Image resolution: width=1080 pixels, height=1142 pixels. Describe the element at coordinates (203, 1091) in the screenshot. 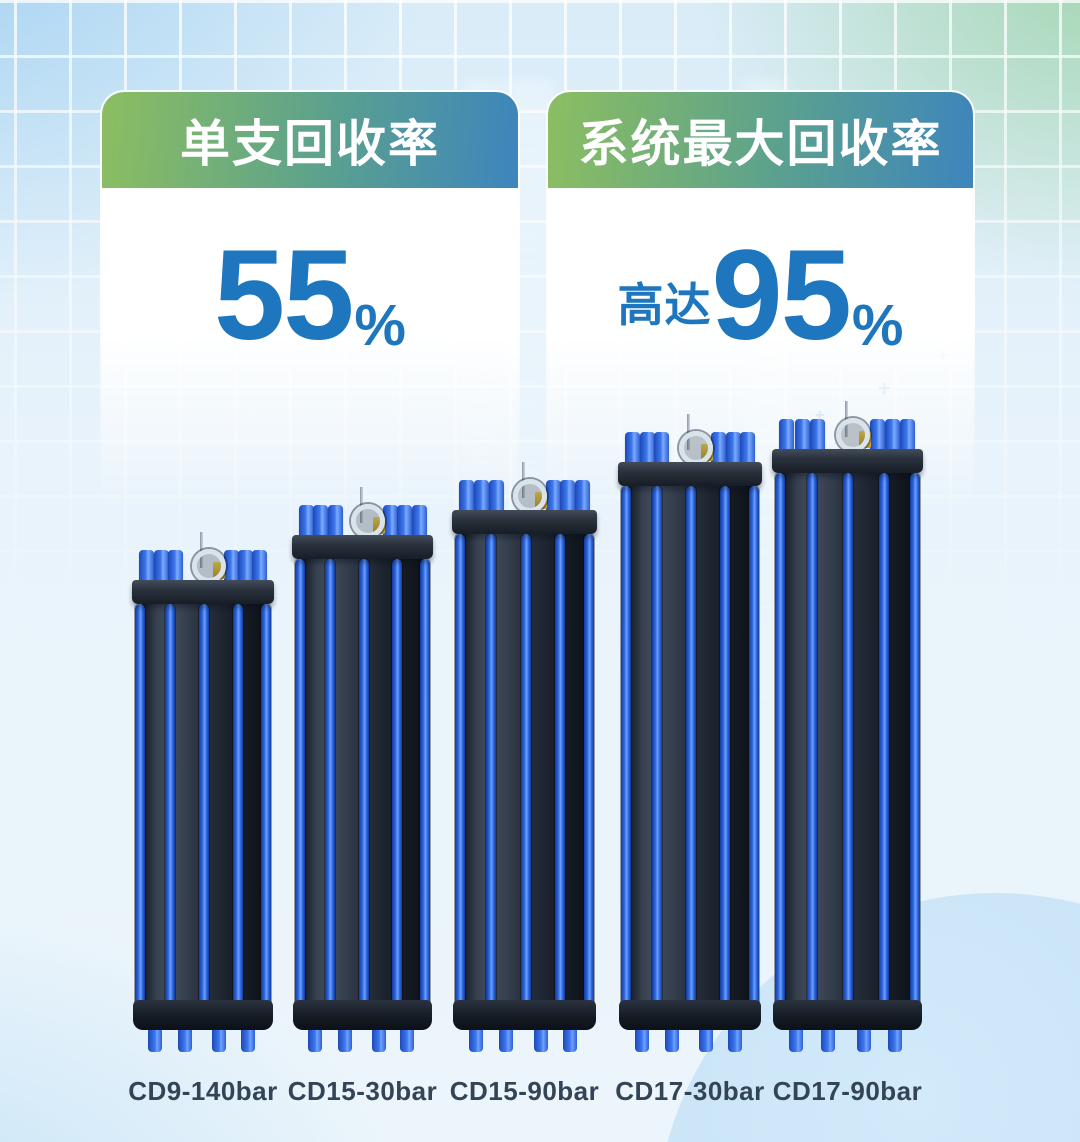

I see `product-label: CD9-140bar` at that location.